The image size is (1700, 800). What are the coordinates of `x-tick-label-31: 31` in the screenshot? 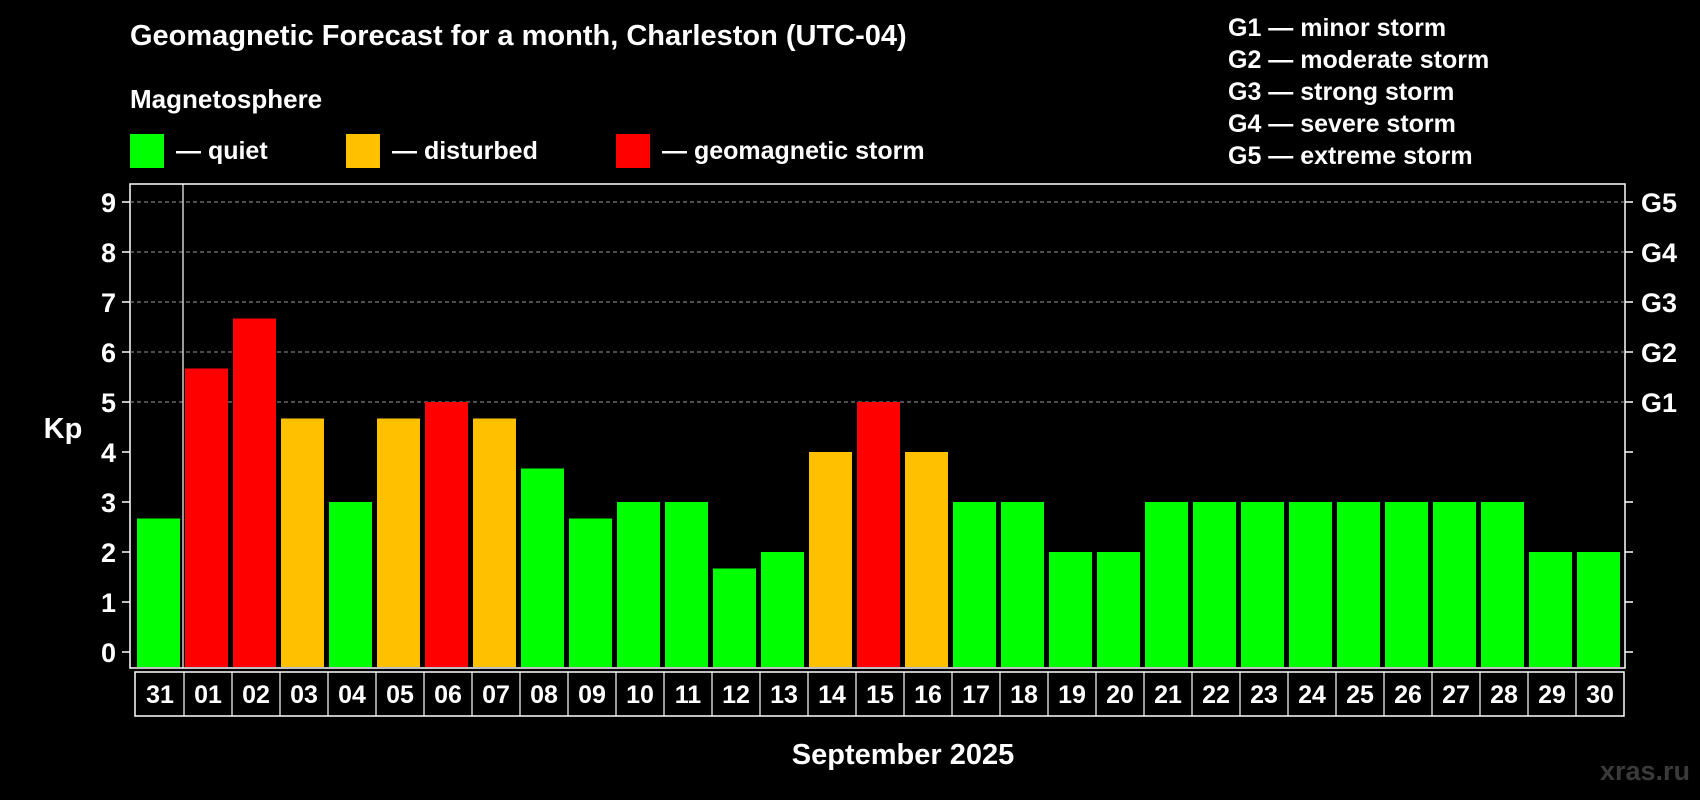 It's located at (160, 695).